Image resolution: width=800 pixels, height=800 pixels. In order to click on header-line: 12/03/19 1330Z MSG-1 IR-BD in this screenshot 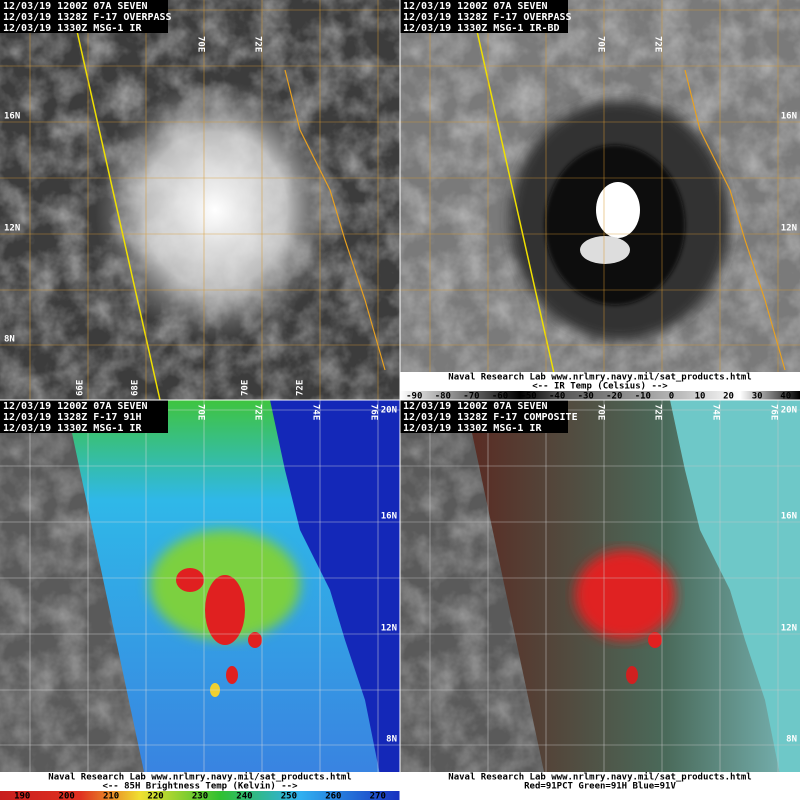, I will do `click(481, 28)`.